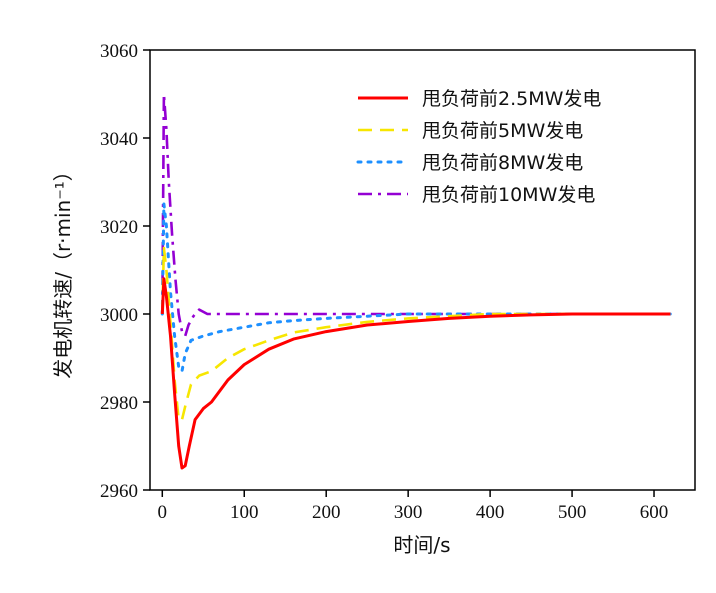 The width and height of the screenshot is (716, 593). What do you see at coordinates (63, 270) in the screenshot?
I see `y-axis-label: 发电机转速/（r·min⁻¹）` at bounding box center [63, 270].